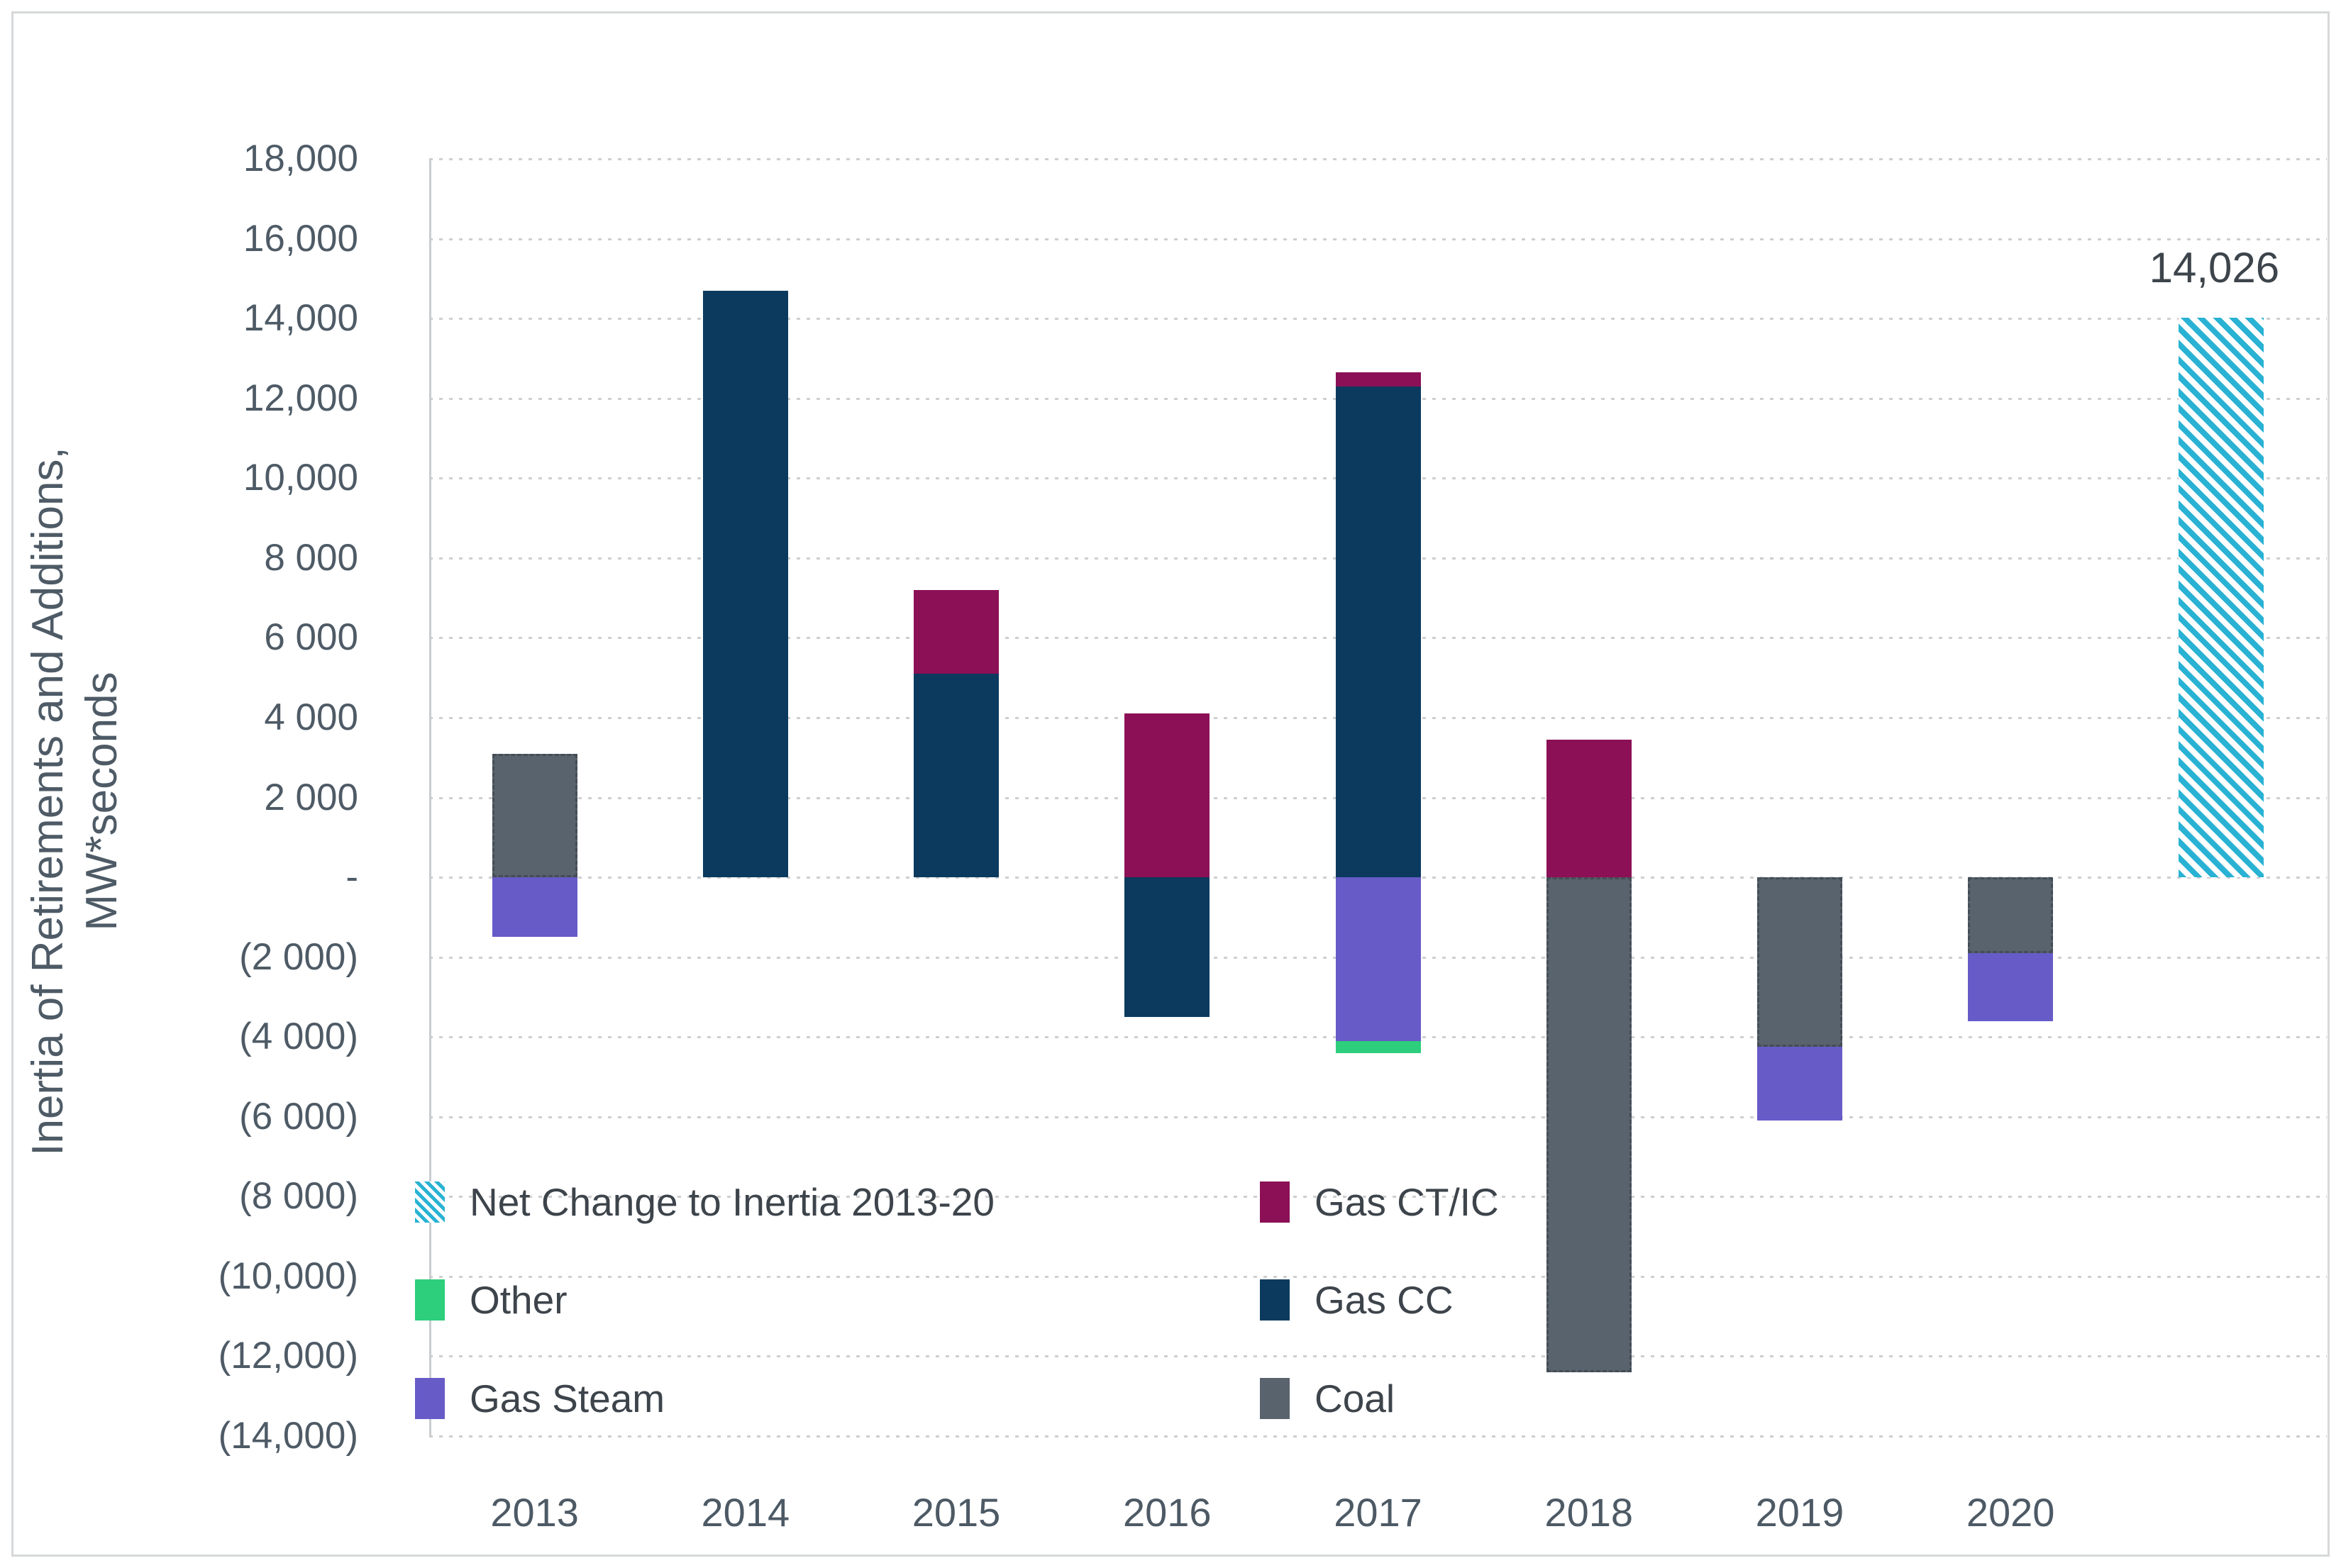 The image size is (2341, 1568). I want to click on y-tick-label: -, so click(351, 877).